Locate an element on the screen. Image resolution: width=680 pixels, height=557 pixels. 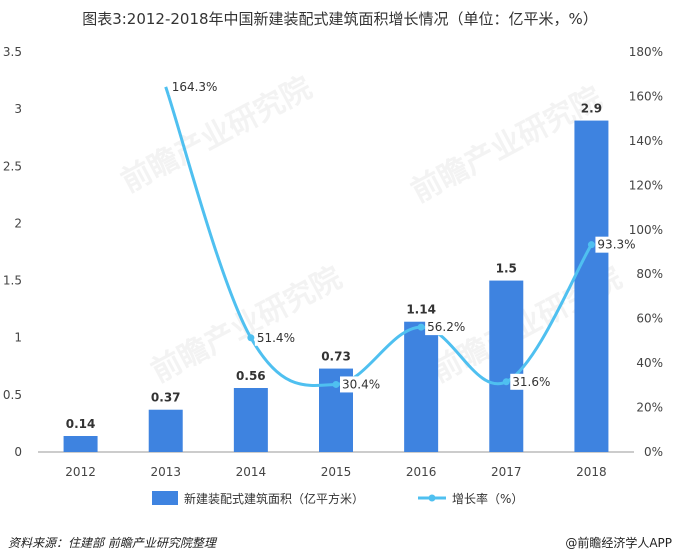
y-right-tick-label: 120% is located at coordinates (646, 185).